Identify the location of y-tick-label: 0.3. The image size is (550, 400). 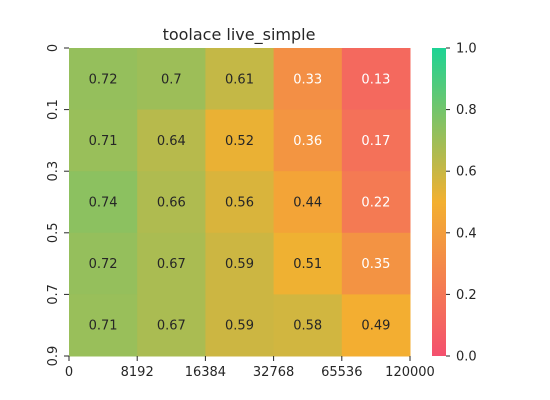
(53, 171).